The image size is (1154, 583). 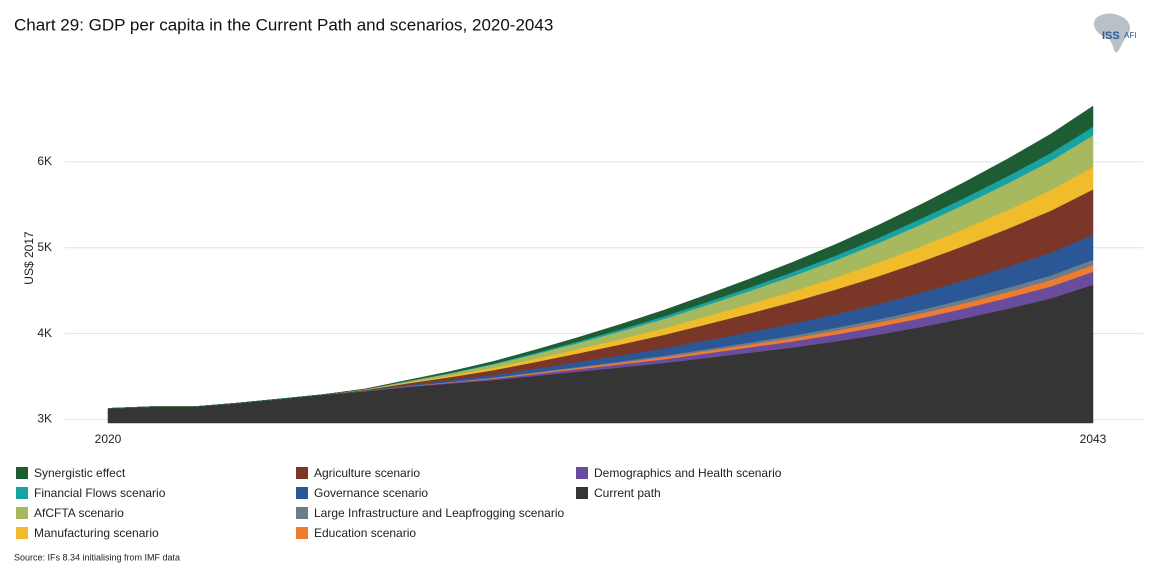 What do you see at coordinates (1093, 439) in the screenshot?
I see `x-tick-label: 2043` at bounding box center [1093, 439].